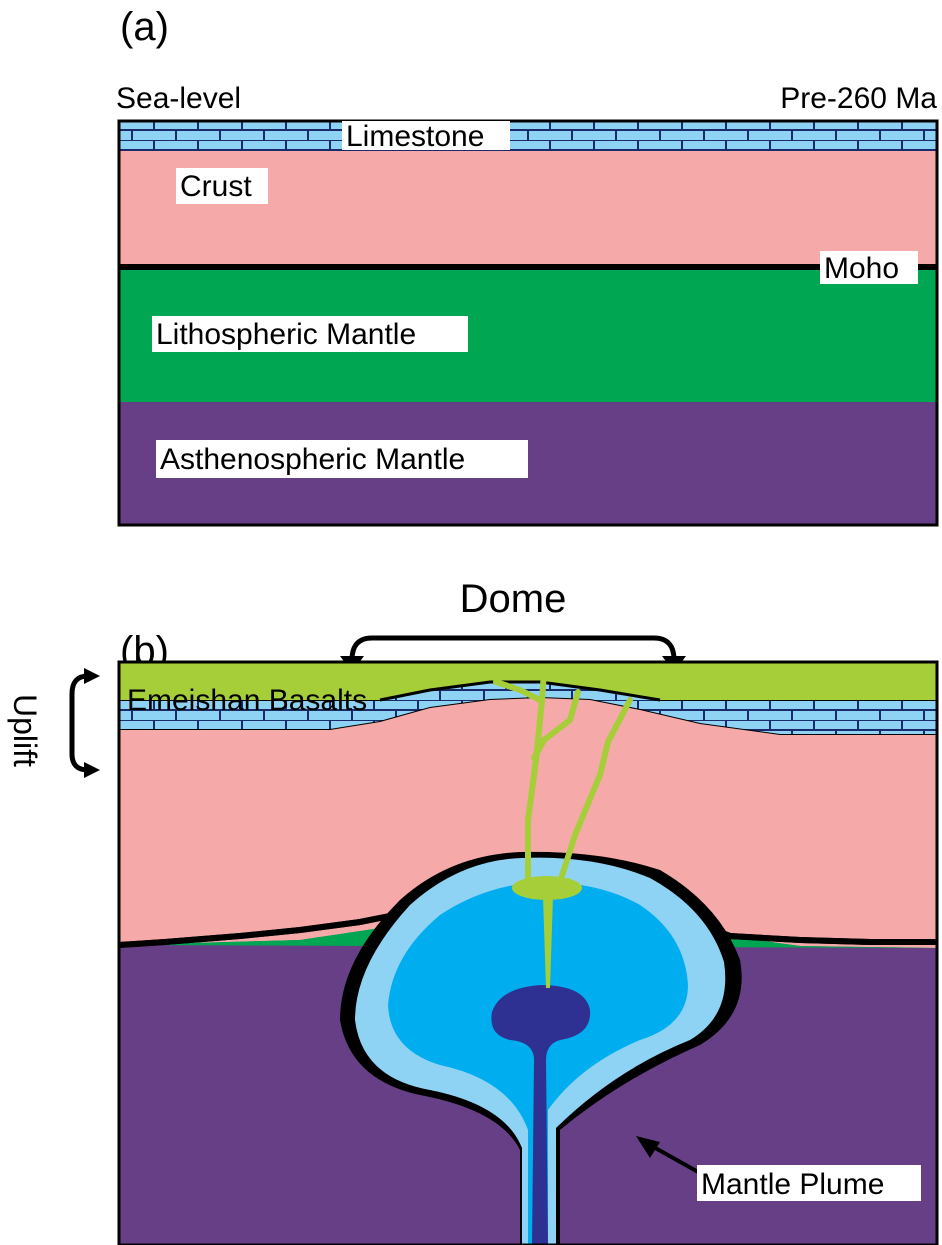 This screenshot has height=1245, width=942. Describe the element at coordinates (548, 942) in the screenshot. I see `feeder-conduit` at that location.